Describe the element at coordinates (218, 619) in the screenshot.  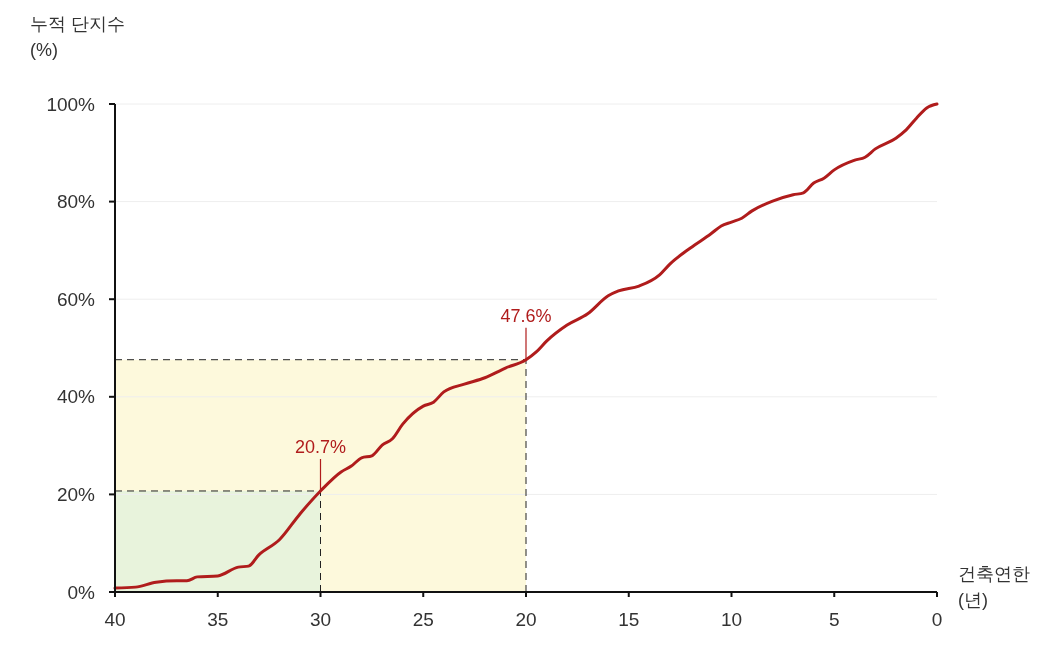
I see `x-tick-label: 35` at that location.